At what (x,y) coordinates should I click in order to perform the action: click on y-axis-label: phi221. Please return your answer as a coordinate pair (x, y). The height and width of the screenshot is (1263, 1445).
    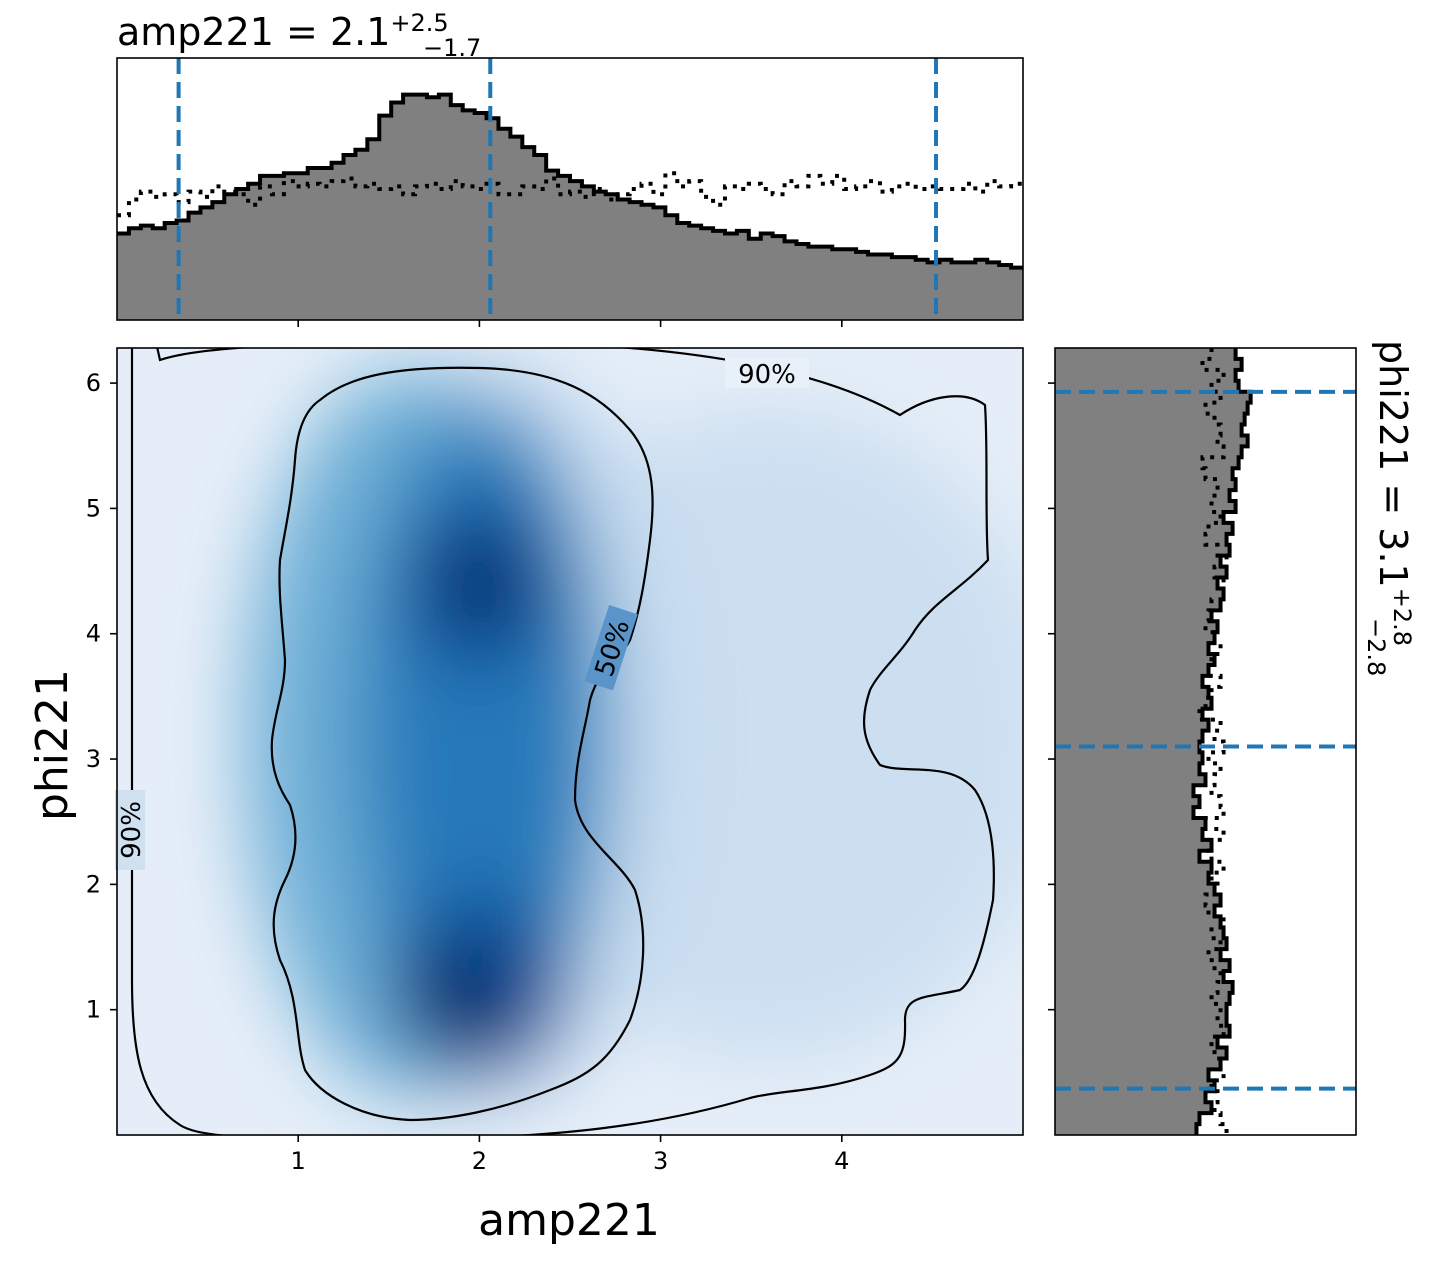
    Looking at the image, I should click on (52, 745).